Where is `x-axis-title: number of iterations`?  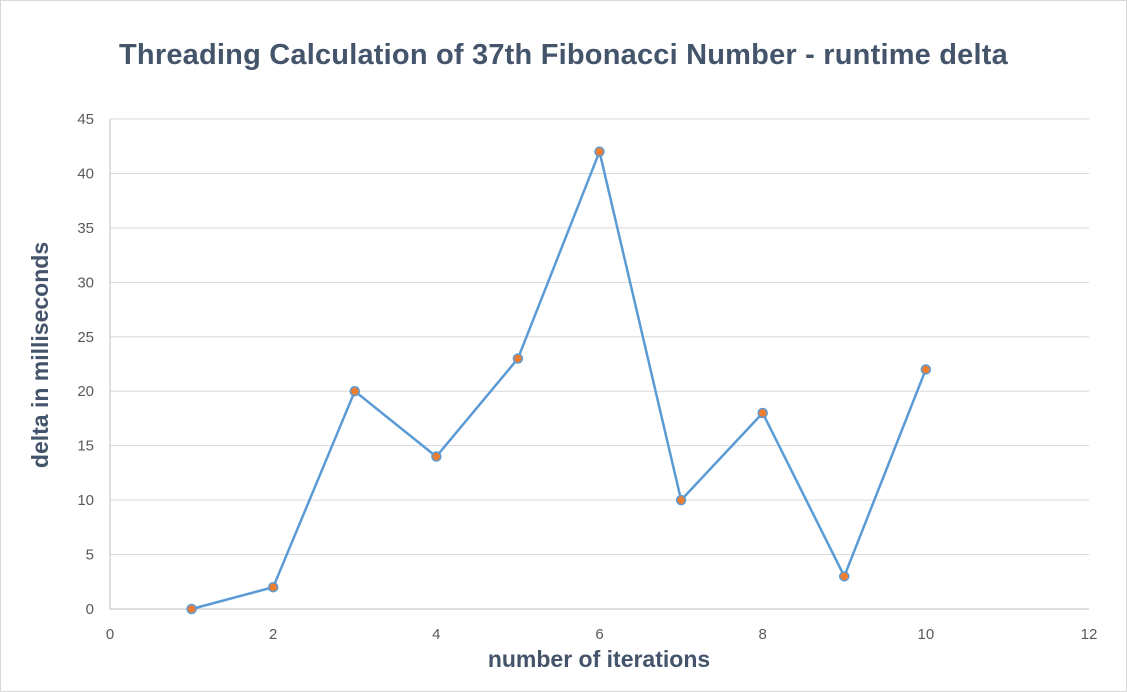 x-axis-title: number of iterations is located at coordinates (599, 659).